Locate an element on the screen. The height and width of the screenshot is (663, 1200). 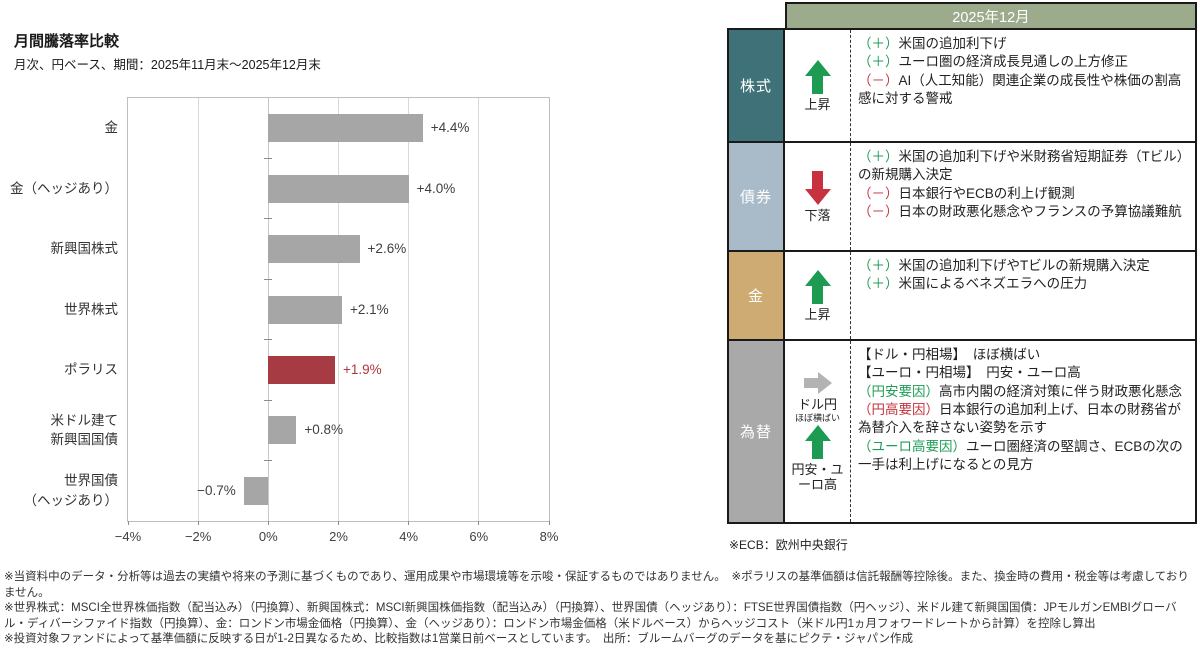
factor-line: （＋）米国によるベネズエラへの圧力 is located at coordinates (1023, 284).